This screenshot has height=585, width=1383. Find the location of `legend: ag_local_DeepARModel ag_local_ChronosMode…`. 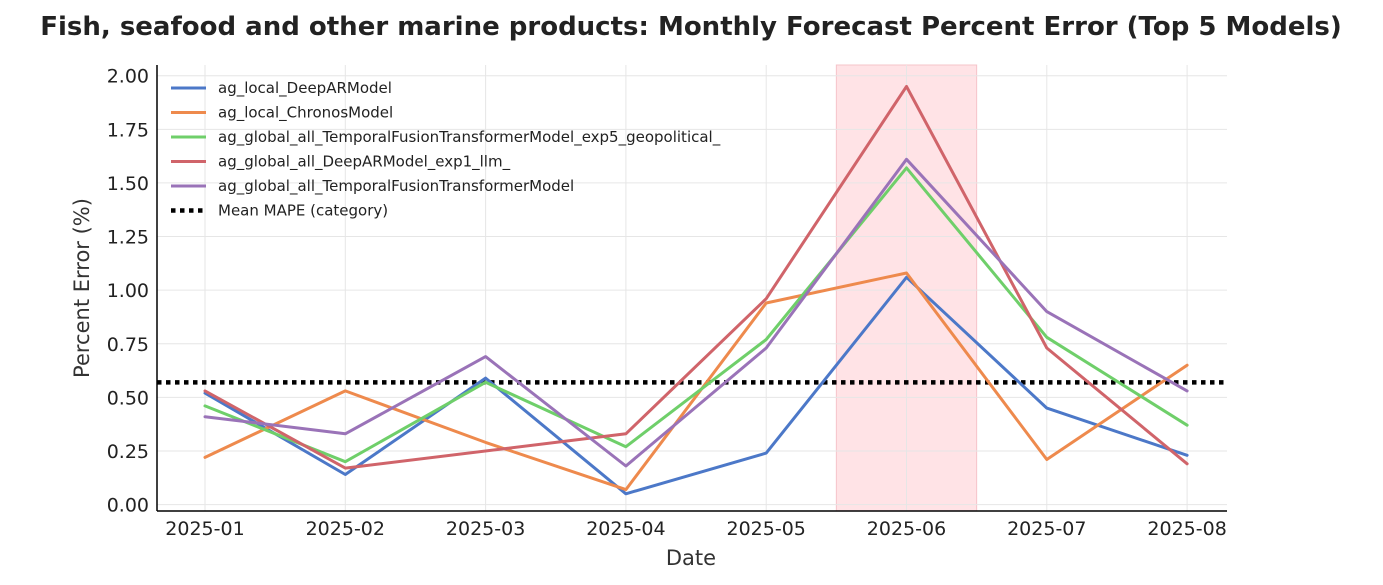

legend: ag_local_DeepARModel ag_local_ChronosMode… is located at coordinates (446, 149).